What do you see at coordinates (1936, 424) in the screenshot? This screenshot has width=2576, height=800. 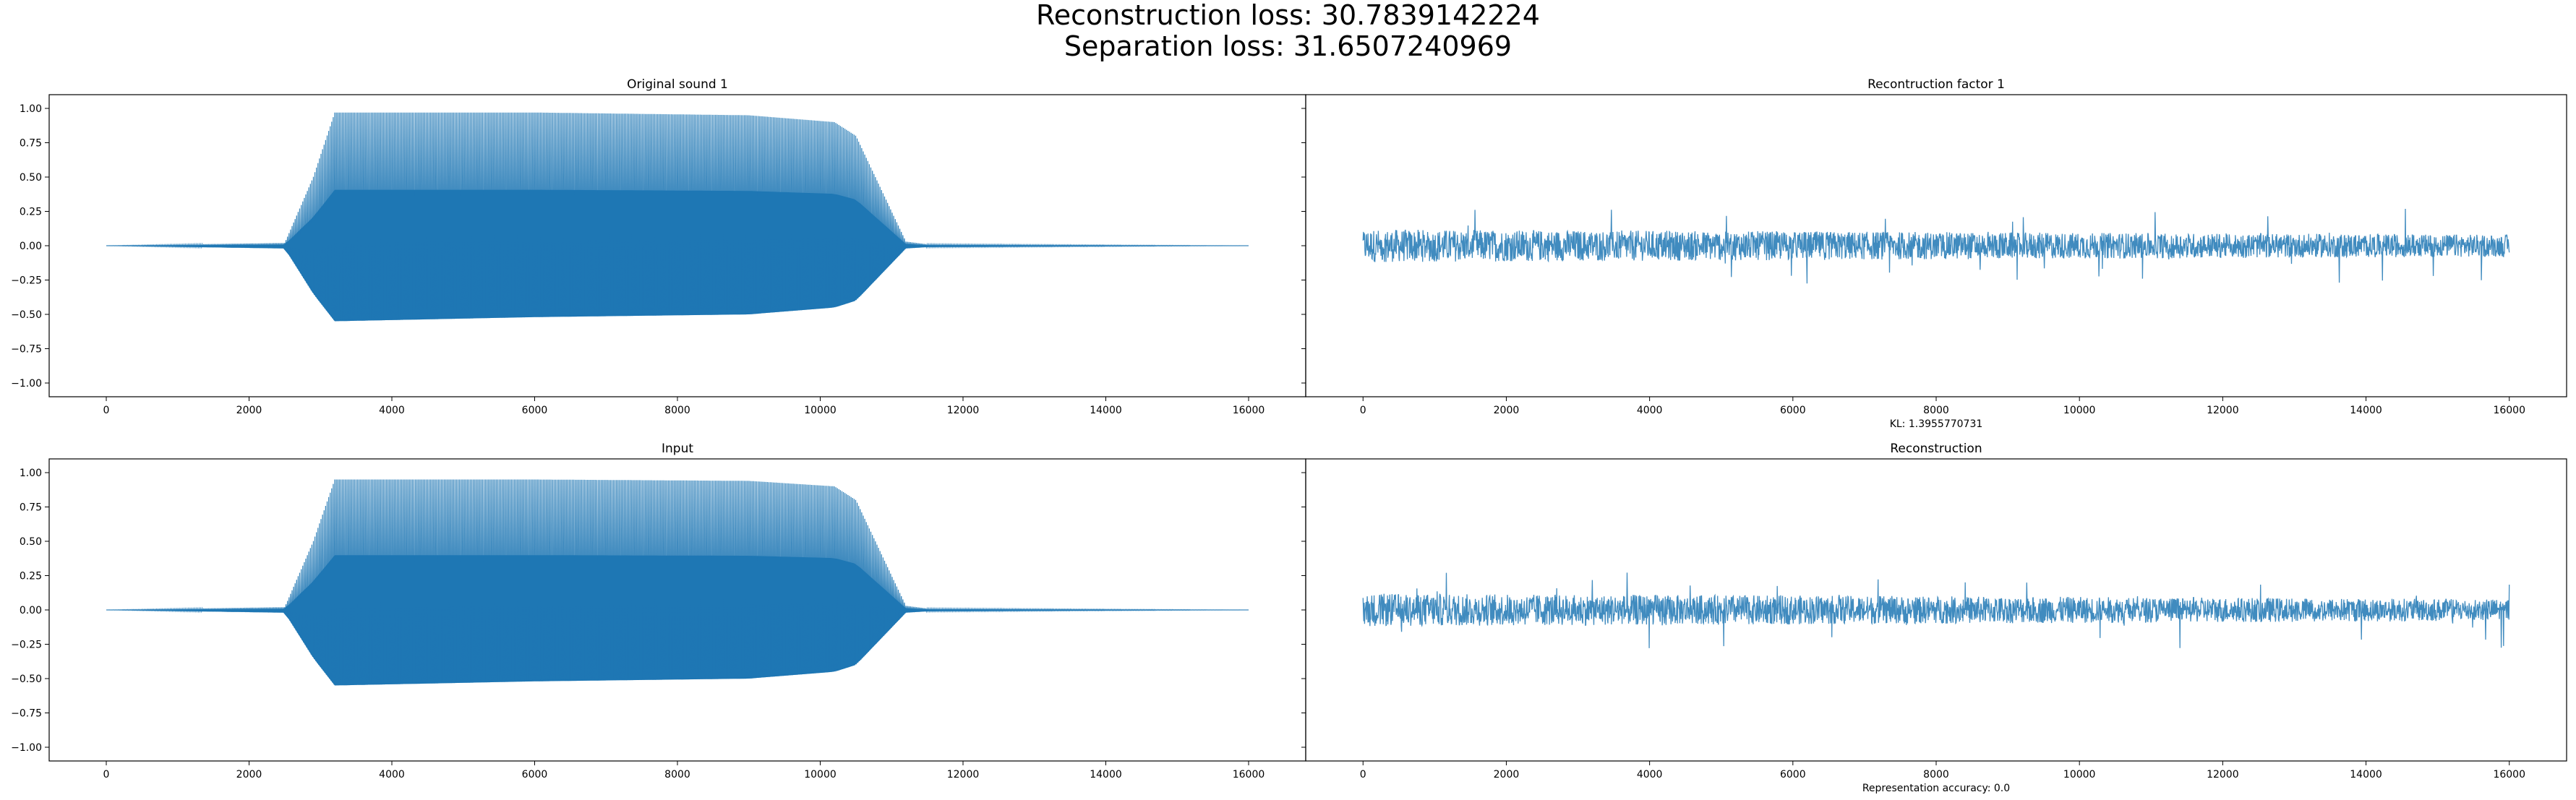 I see `x-axis-label: KL: 1.3955770731` at bounding box center [1936, 424].